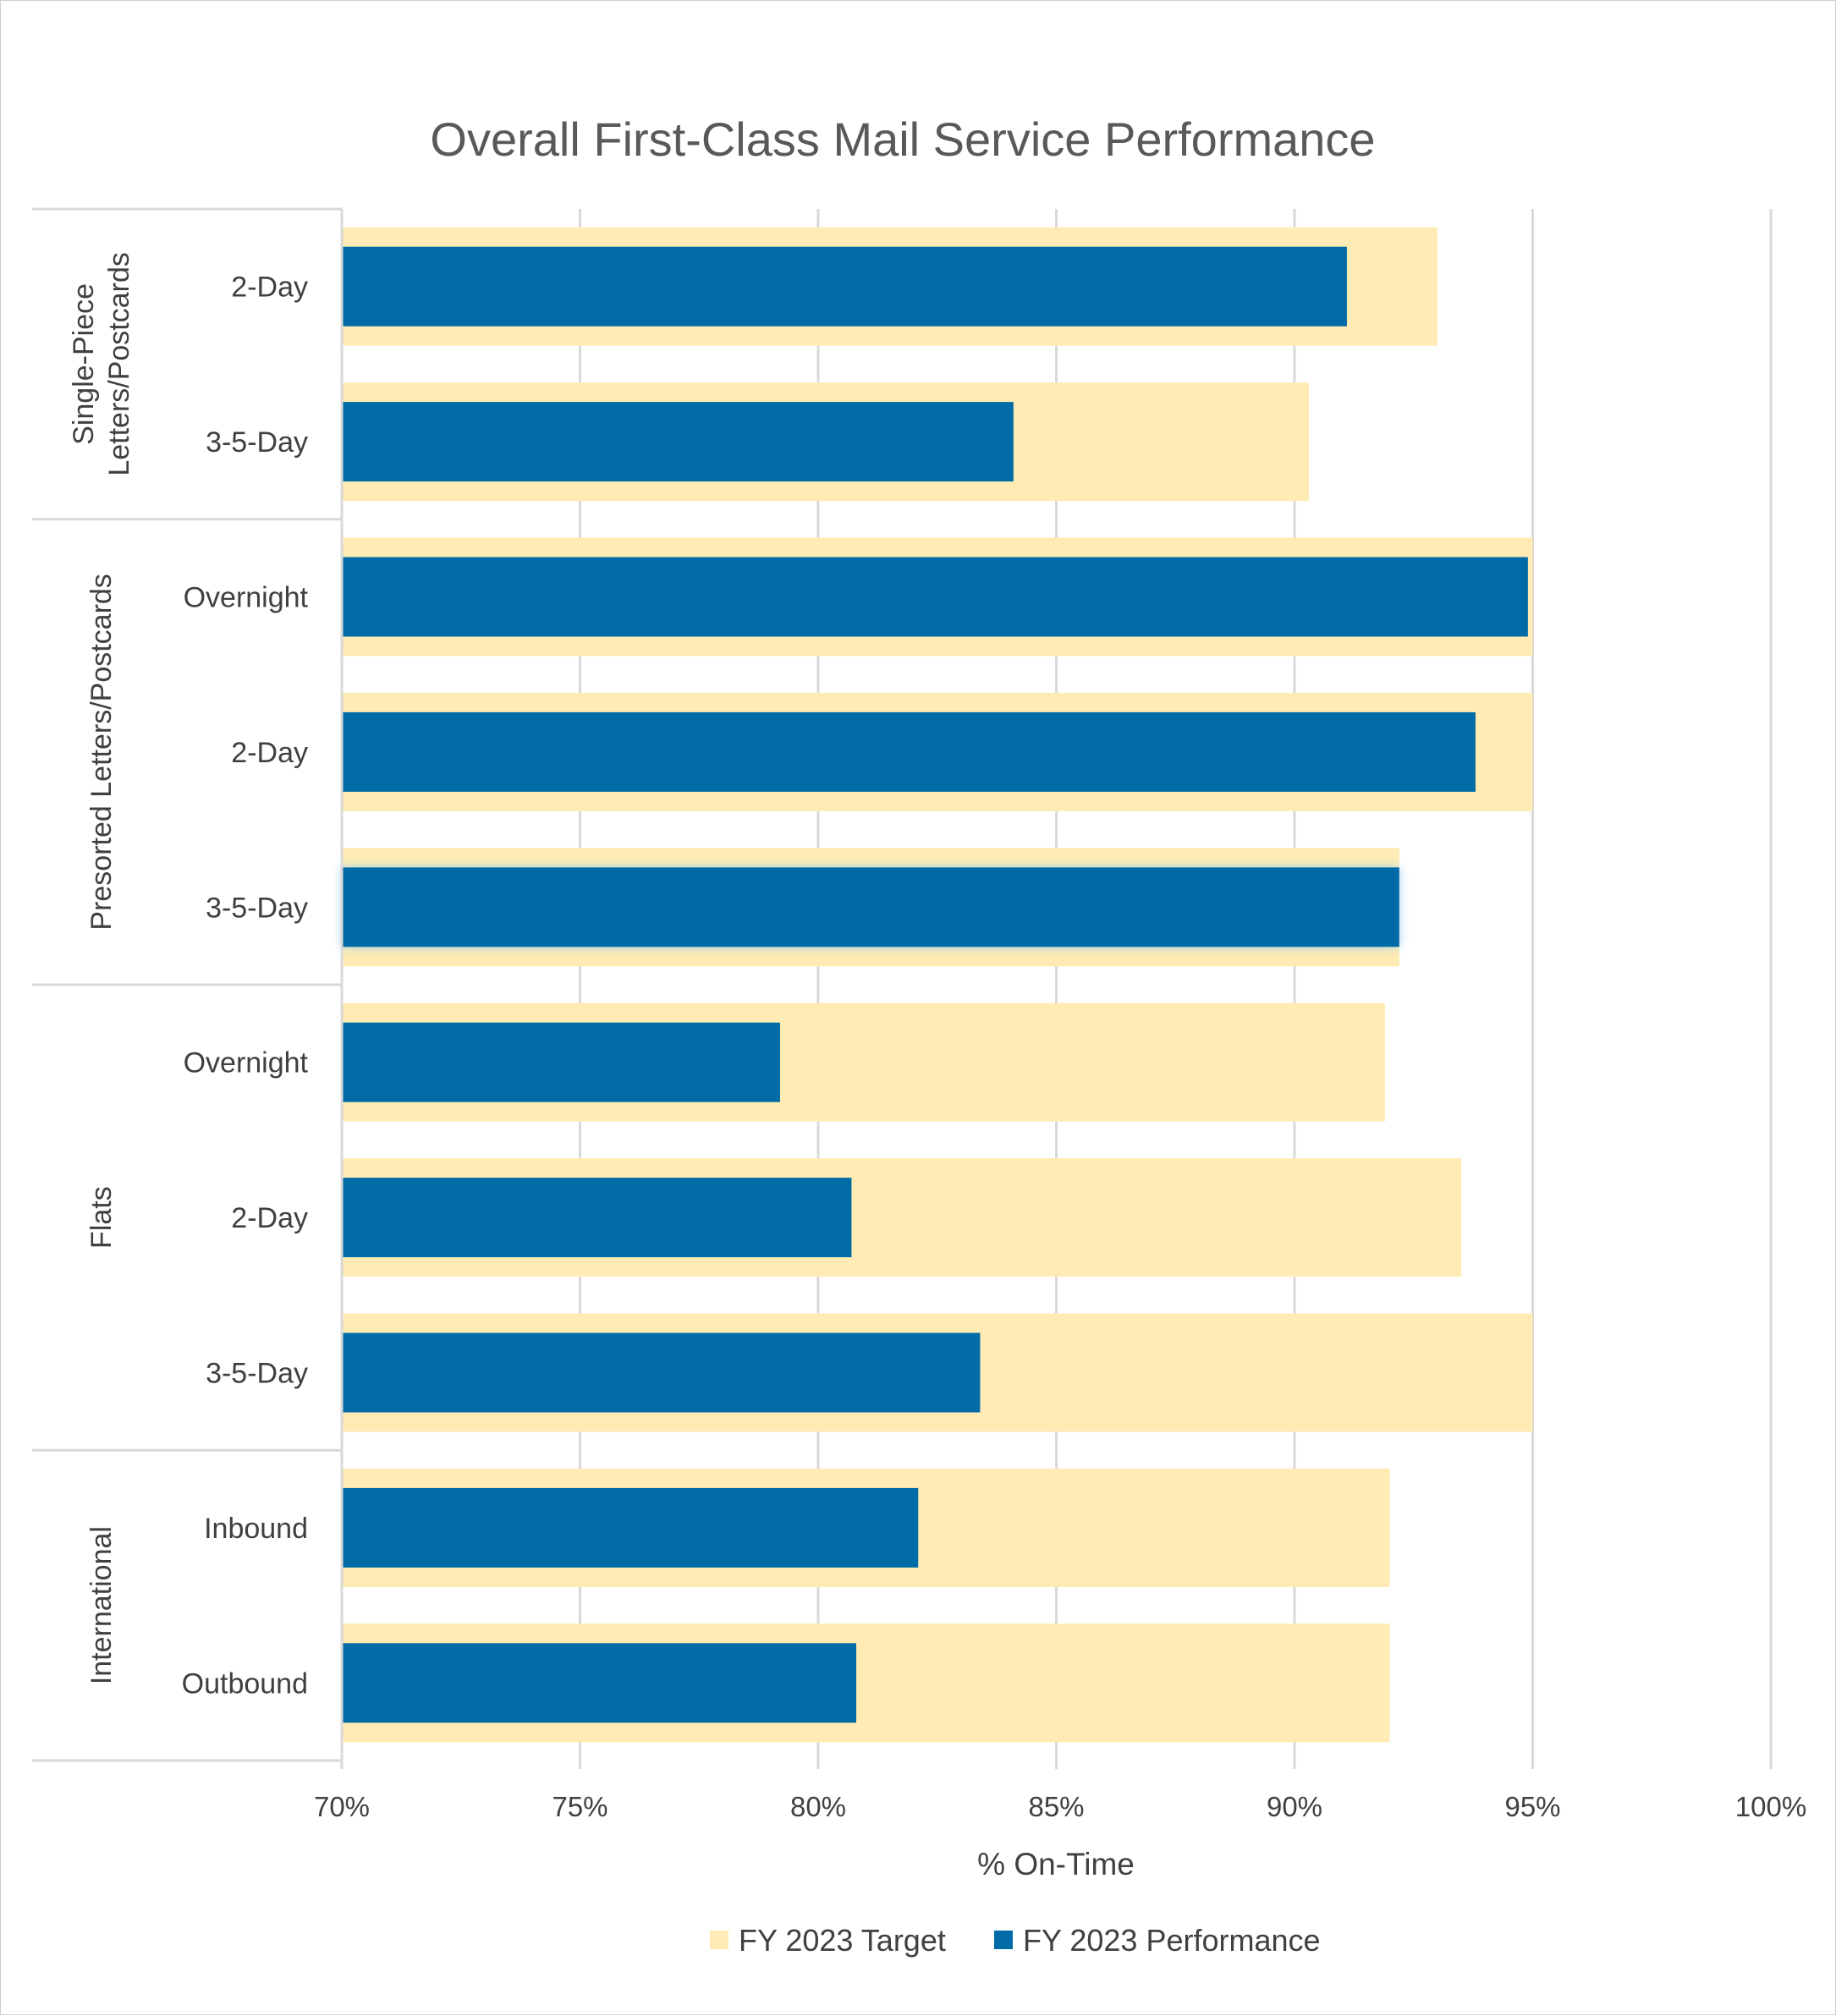 The image size is (1836, 2016). What do you see at coordinates (1056, 1864) in the screenshot?
I see `x-axis-title: % On-Time` at bounding box center [1056, 1864].